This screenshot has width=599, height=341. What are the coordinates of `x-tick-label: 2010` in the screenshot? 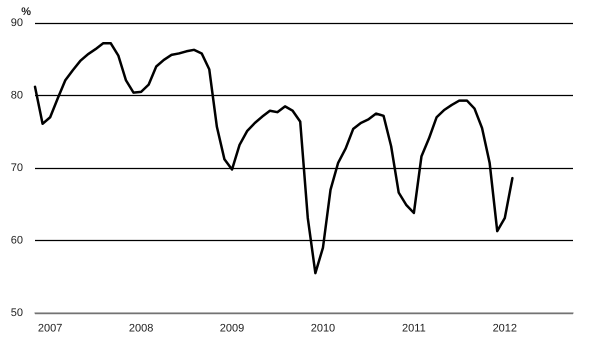 It's located at (323, 328).